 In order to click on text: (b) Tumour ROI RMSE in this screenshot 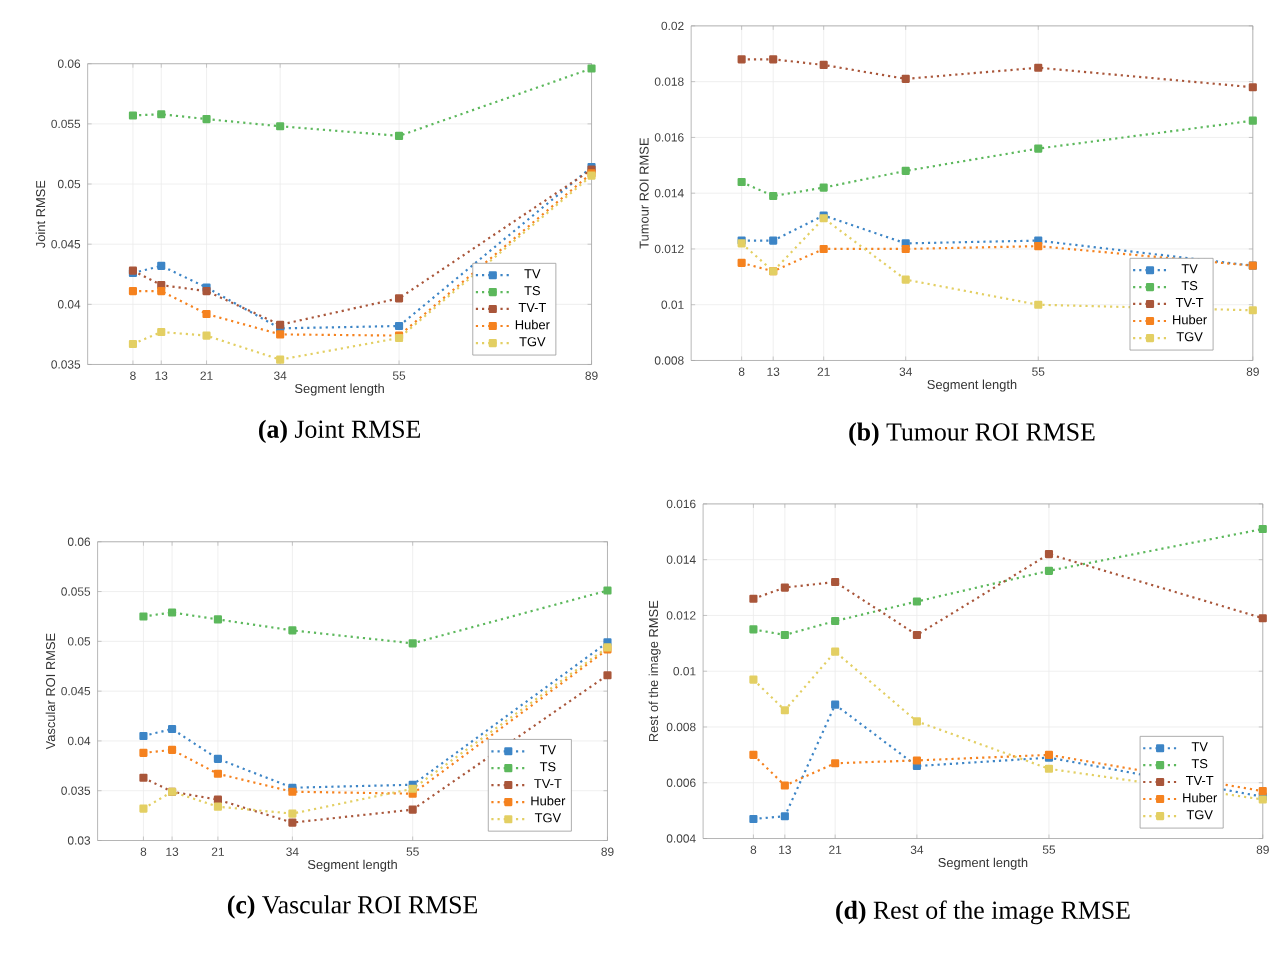, I will do `click(972, 434)`.